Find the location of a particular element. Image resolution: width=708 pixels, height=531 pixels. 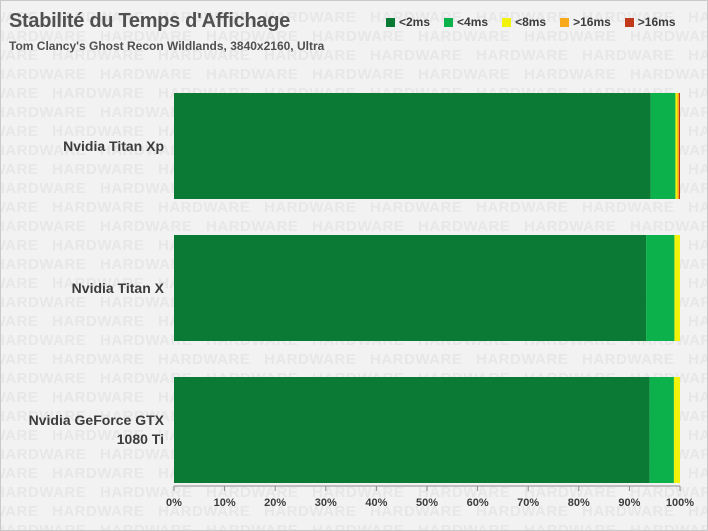

x-tick-label: 90% is located at coordinates (629, 503).